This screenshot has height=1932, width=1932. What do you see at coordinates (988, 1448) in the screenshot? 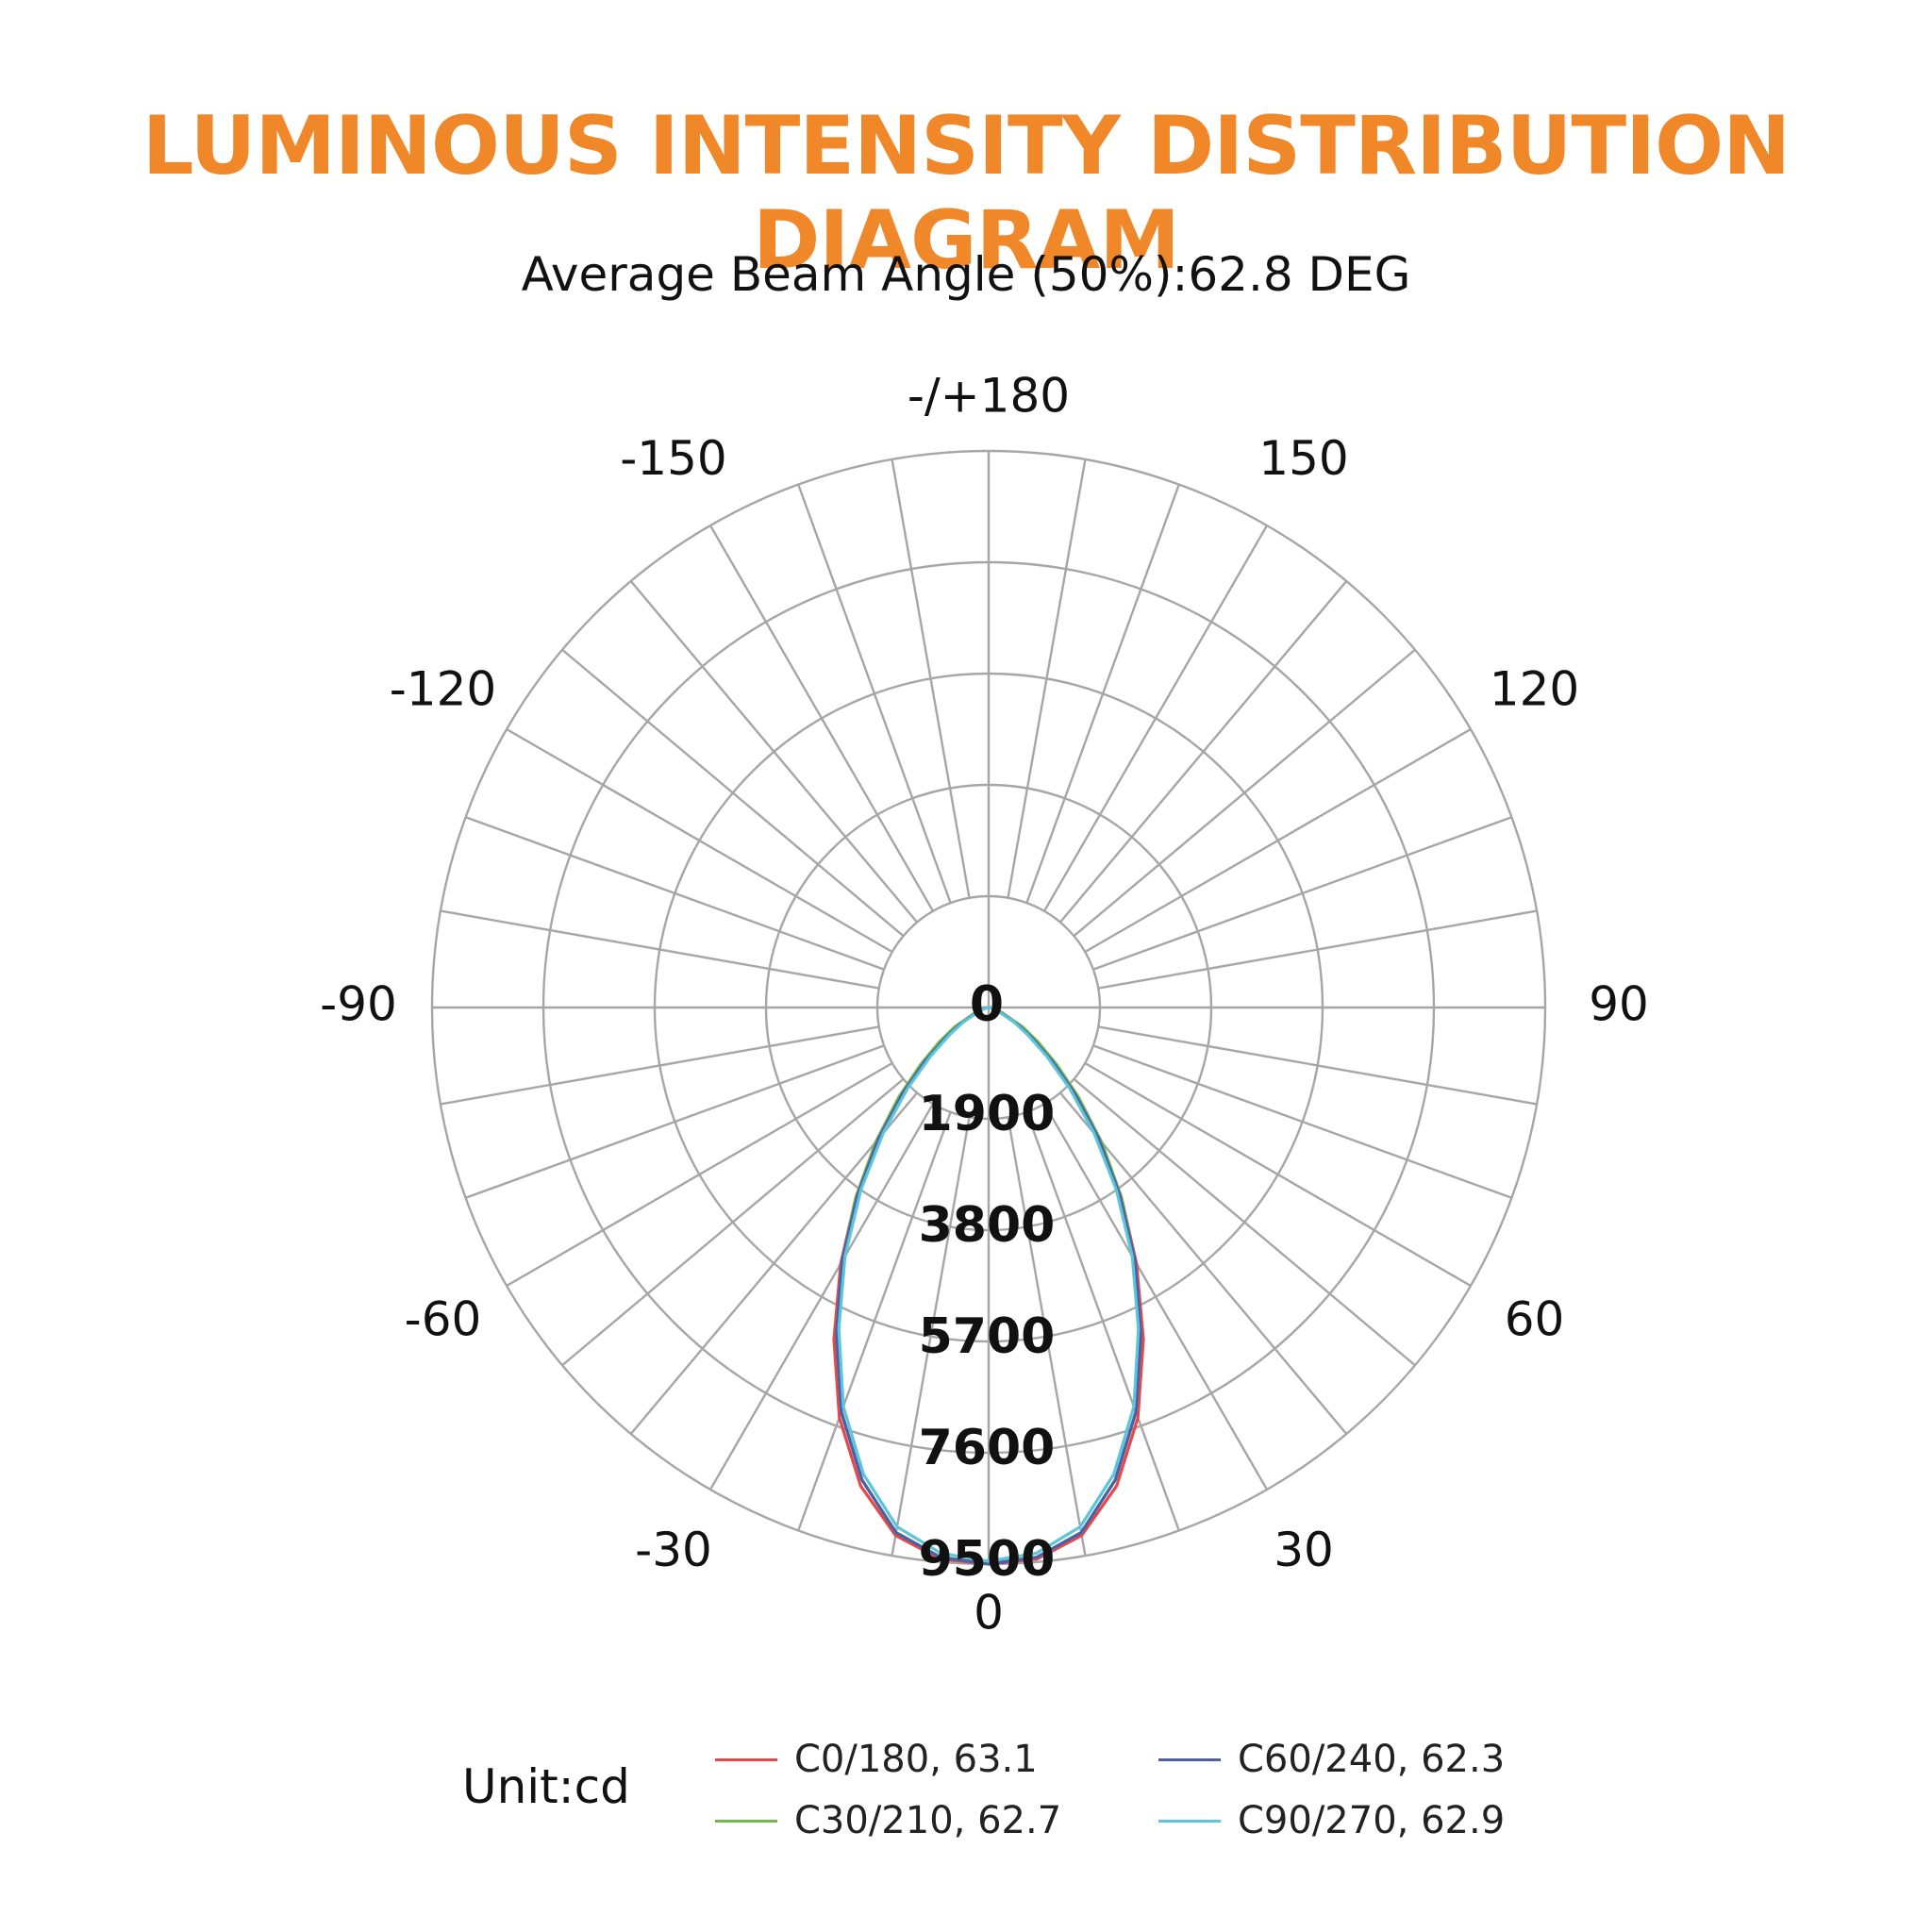
I see `radial-tick-label: 7600` at bounding box center [988, 1448].